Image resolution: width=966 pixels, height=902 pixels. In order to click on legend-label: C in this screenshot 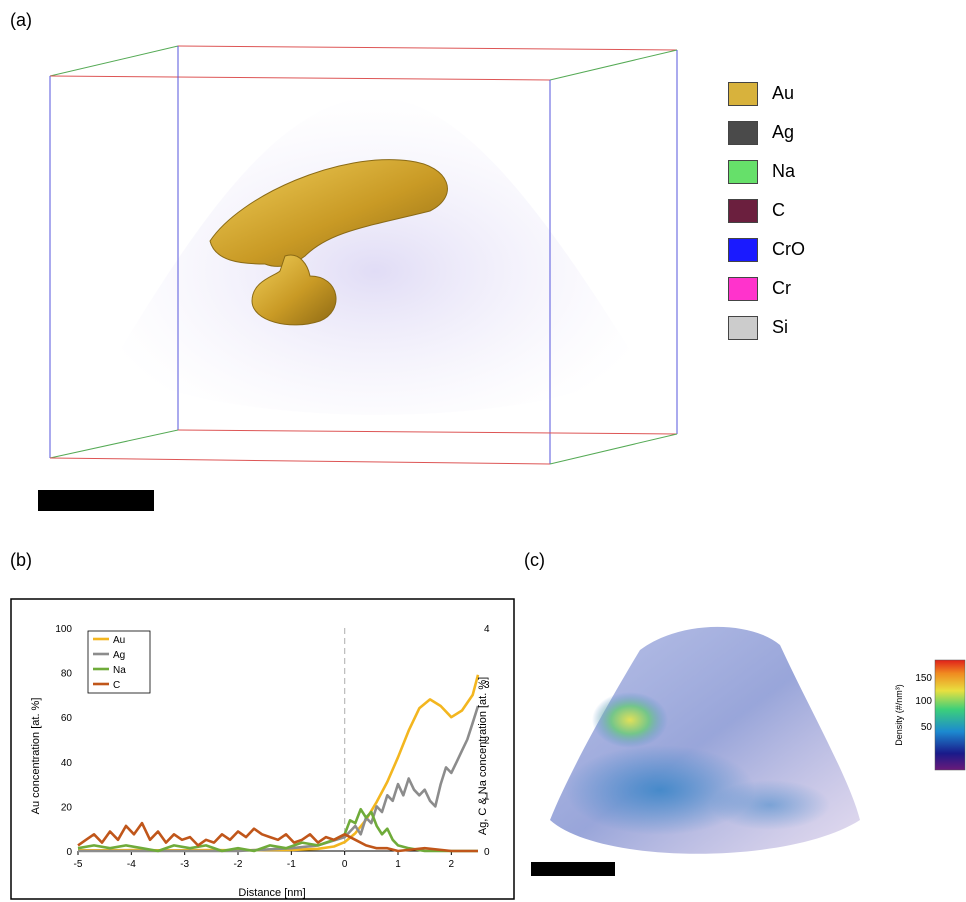, I will do `click(778, 210)`.